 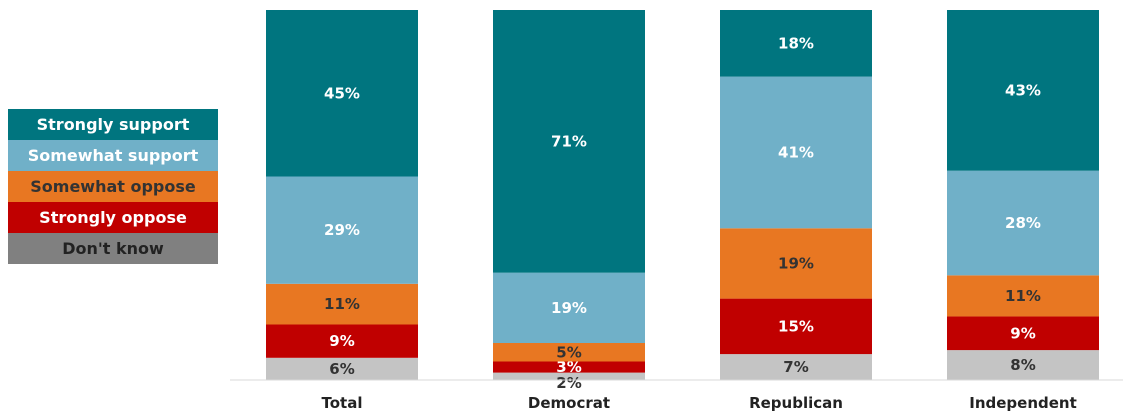 I want to click on bar-segment-republican-strongly-oppose, so click(x=796, y=326).